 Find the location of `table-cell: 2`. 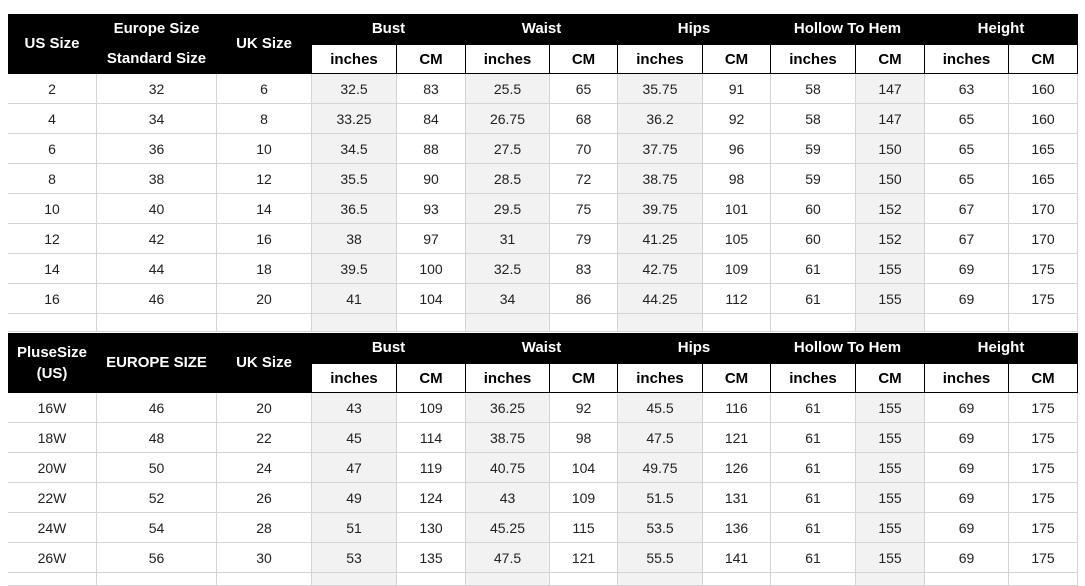

table-cell: 2 is located at coordinates (52, 89).